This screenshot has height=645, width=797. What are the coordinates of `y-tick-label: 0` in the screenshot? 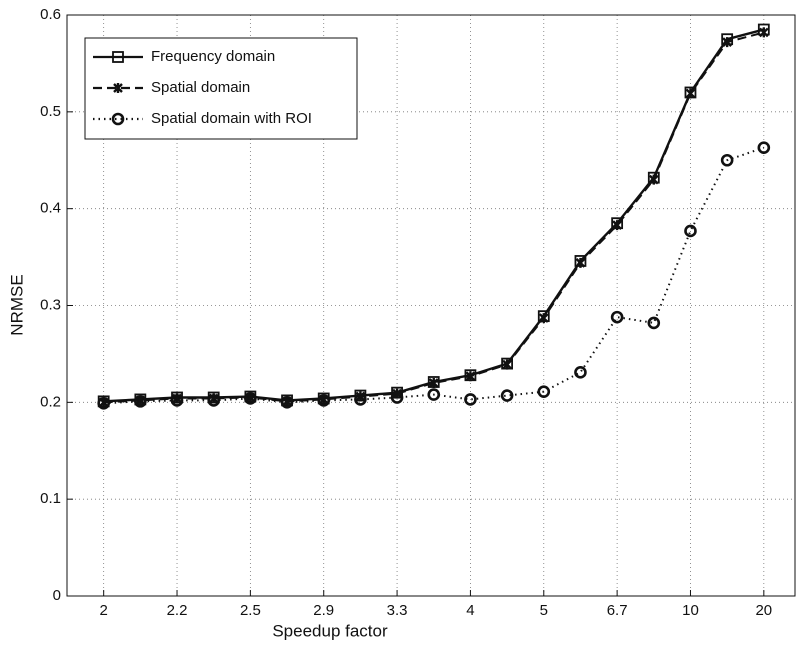 It's located at (57, 595).